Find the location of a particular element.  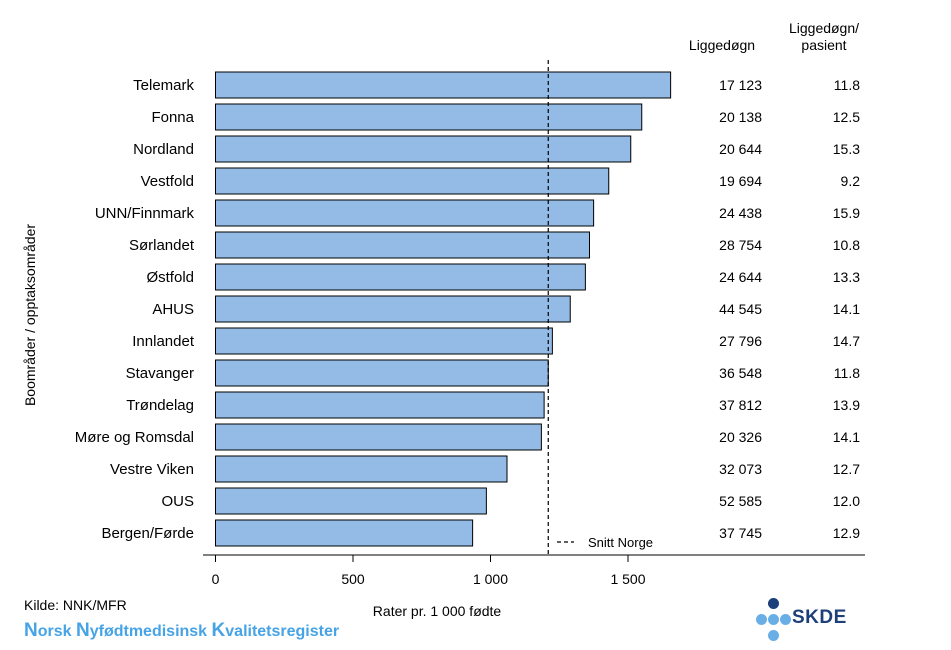

liggedogn-value: 28 754 is located at coordinates (740, 245).